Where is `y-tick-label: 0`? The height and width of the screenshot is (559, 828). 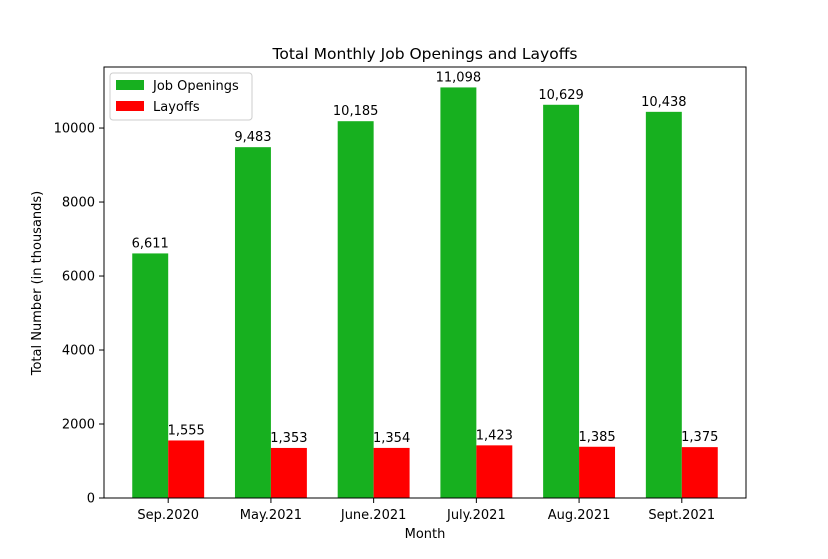 y-tick-label: 0 is located at coordinates (91, 499).